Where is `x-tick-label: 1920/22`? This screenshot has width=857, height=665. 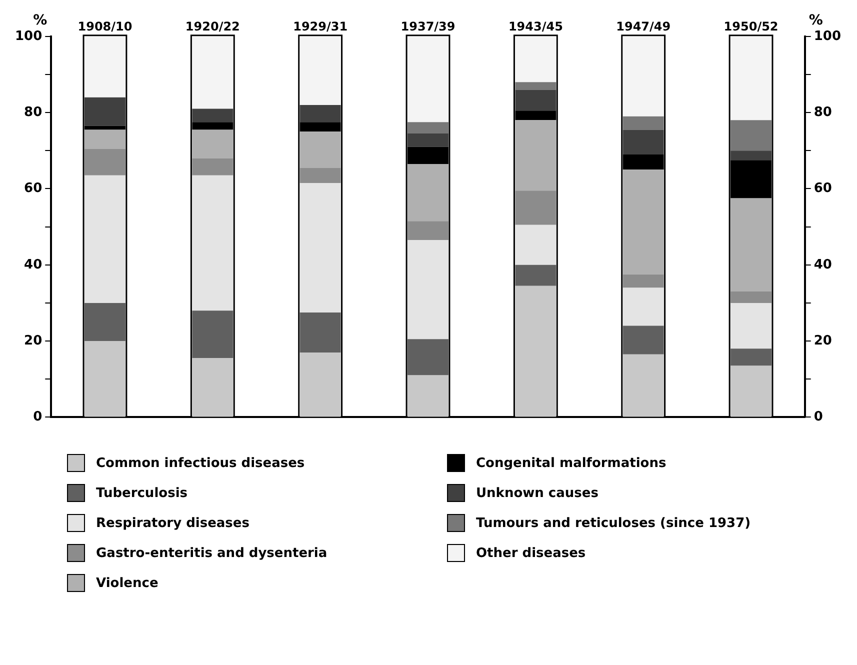
x-tick-label: 1920/22 is located at coordinates (212, 26).